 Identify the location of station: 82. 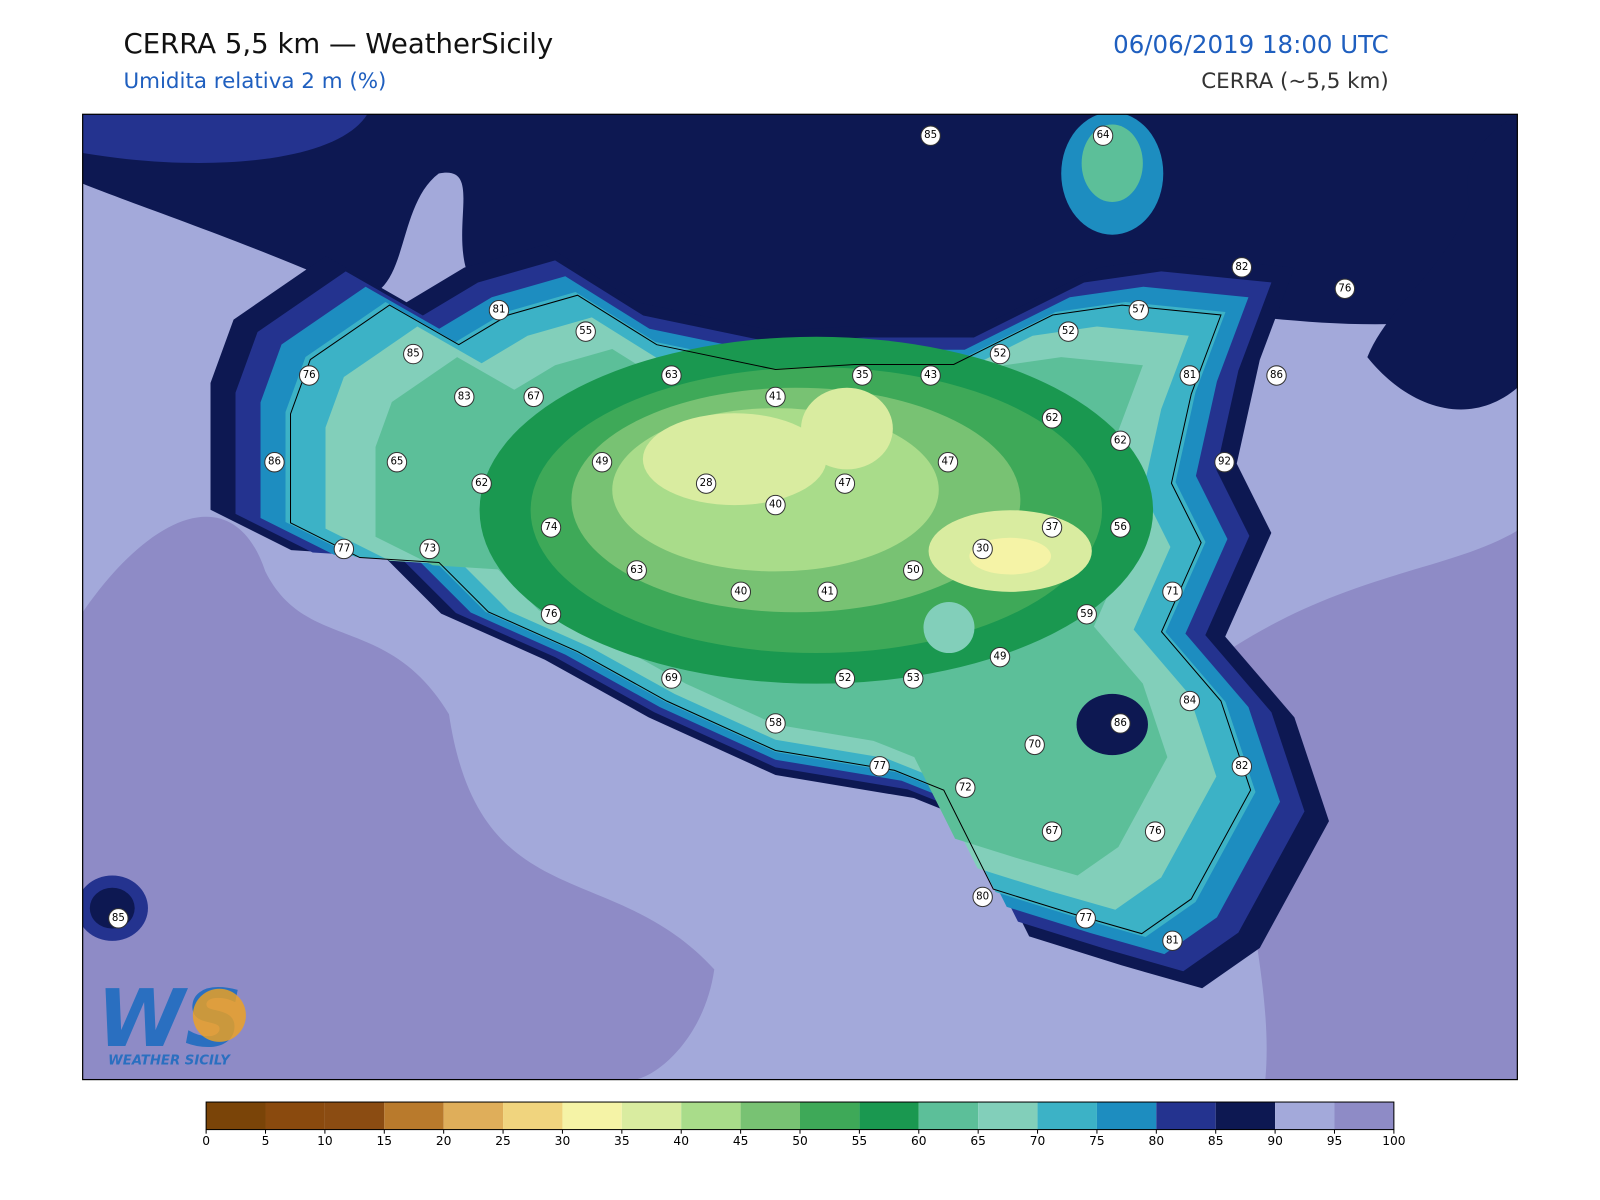
(1242, 267).